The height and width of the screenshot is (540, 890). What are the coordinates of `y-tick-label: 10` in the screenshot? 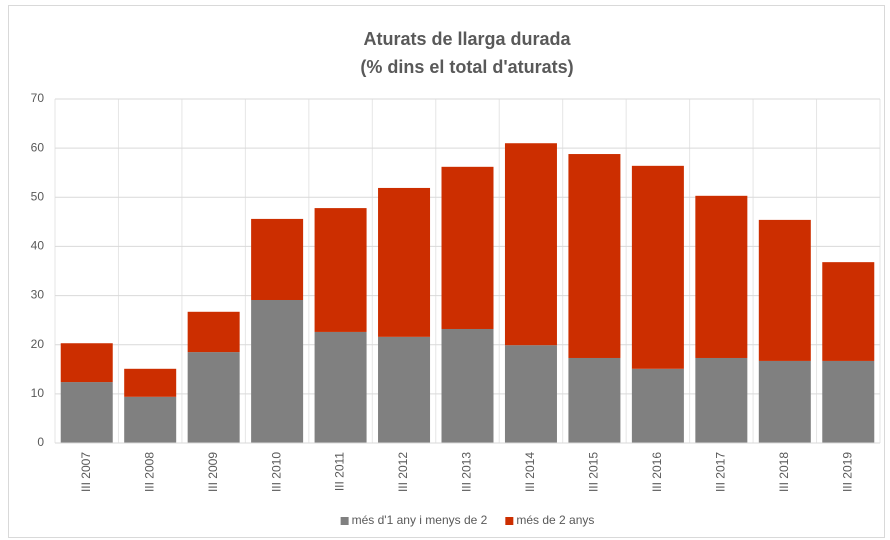 It's located at (38, 393).